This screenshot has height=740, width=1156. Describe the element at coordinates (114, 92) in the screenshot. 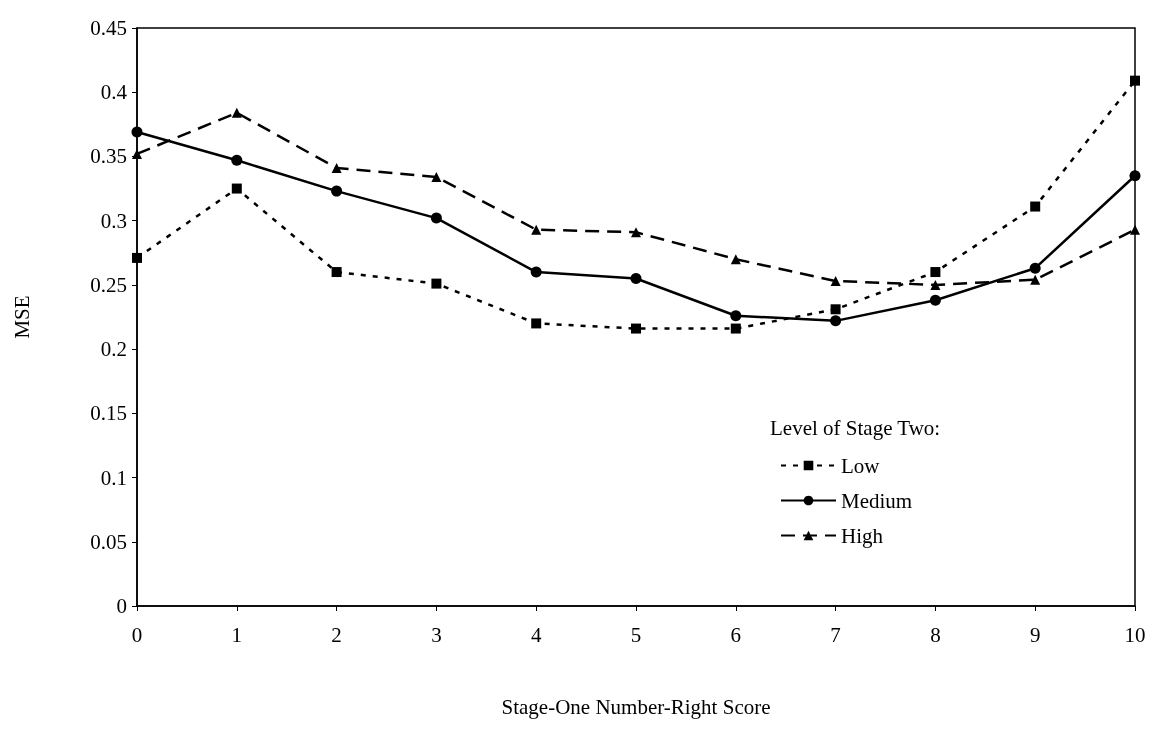

I see `y-tick-label: 0.4` at that location.